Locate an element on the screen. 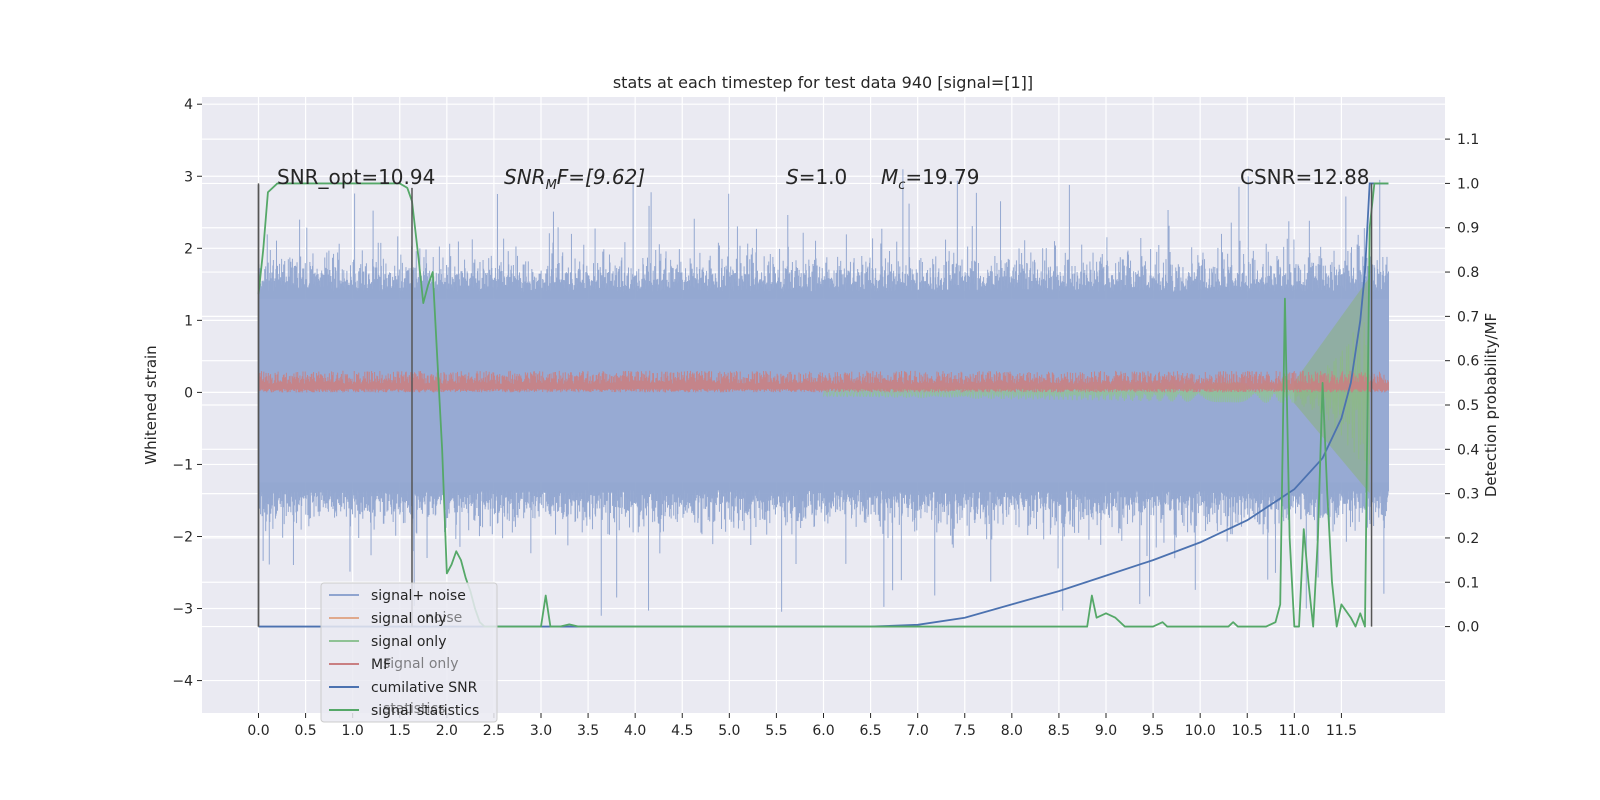  x-tick-label: 3.5 is located at coordinates (588, 731).